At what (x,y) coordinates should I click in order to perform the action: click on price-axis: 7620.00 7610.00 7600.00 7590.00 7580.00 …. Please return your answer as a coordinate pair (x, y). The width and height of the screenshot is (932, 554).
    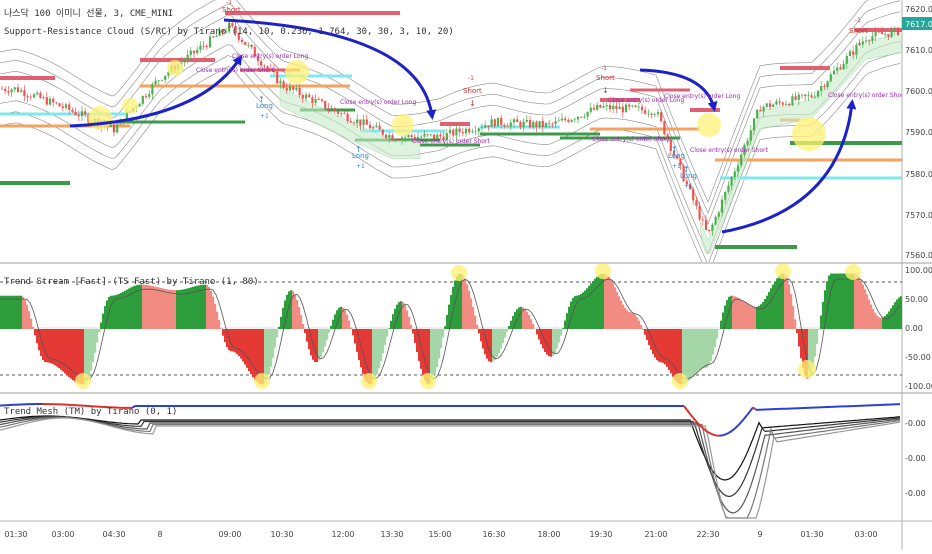
    Looking at the image, I should click on (917, 132).